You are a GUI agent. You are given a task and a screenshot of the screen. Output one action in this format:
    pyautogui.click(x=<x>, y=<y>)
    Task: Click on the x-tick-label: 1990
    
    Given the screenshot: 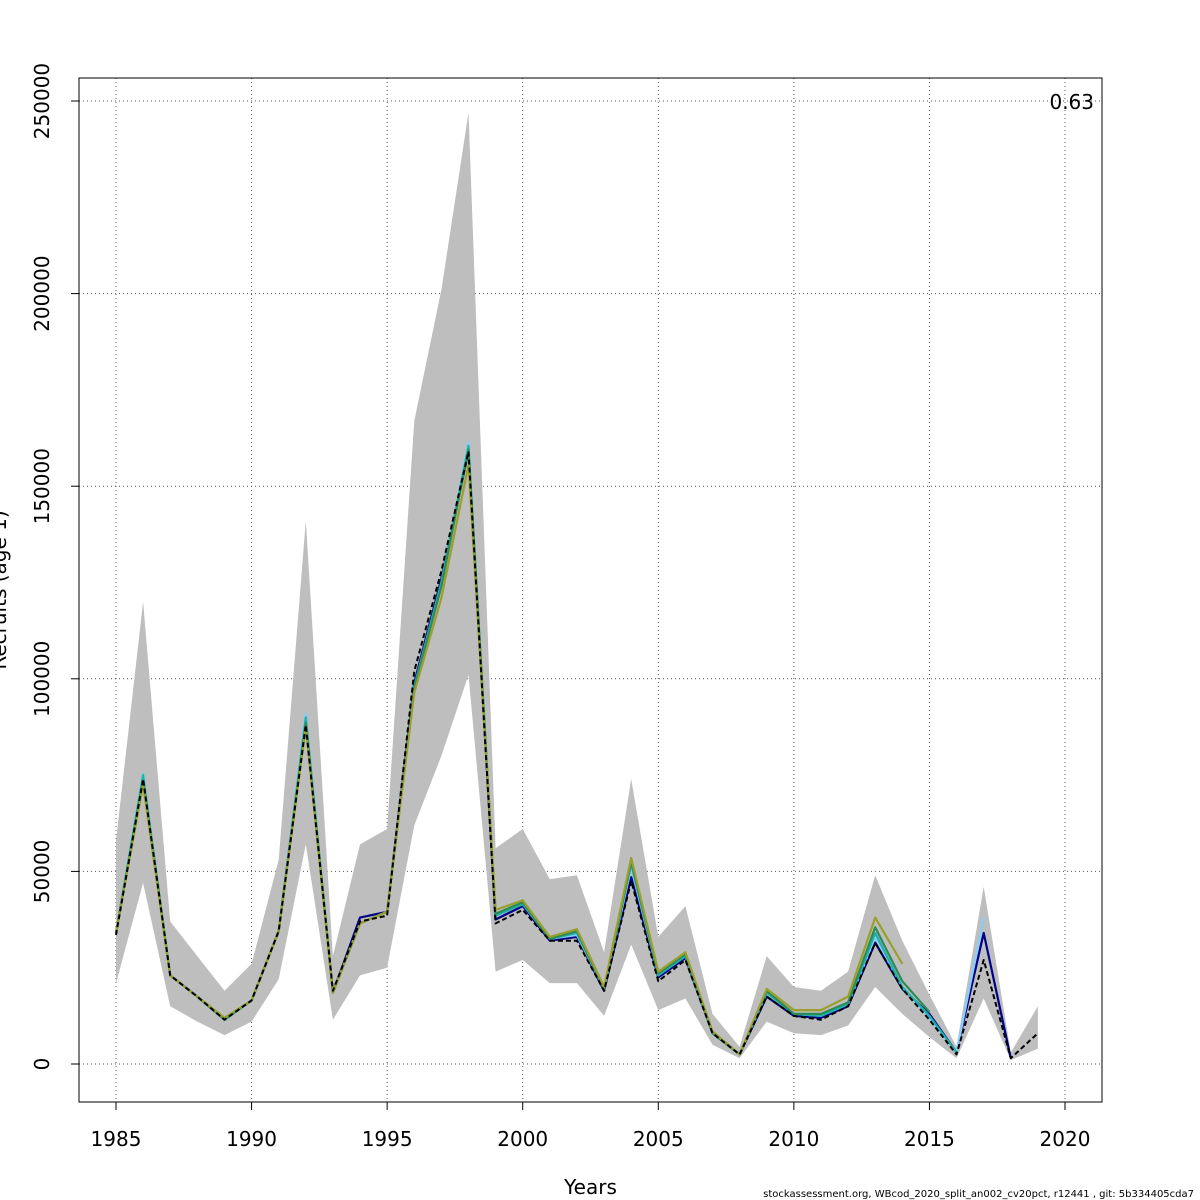 What is the action you would take?
    pyautogui.click(x=251, y=1139)
    